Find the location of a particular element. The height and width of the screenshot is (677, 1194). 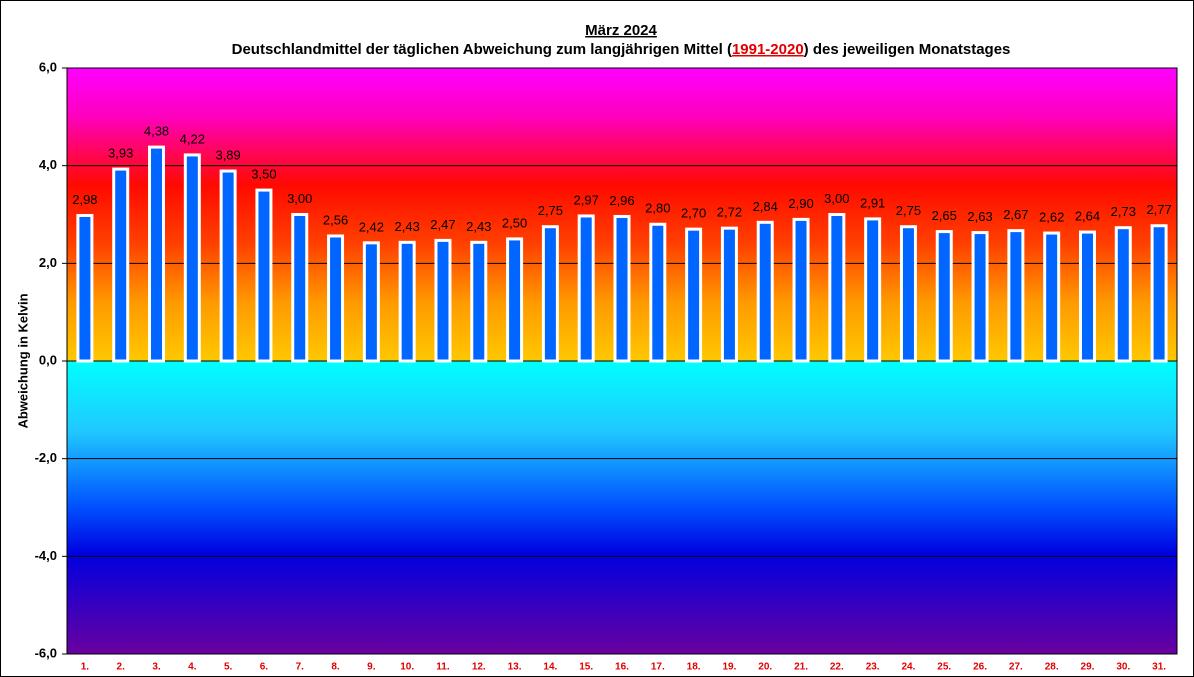

x-tick-label: 4. is located at coordinates (192, 667).